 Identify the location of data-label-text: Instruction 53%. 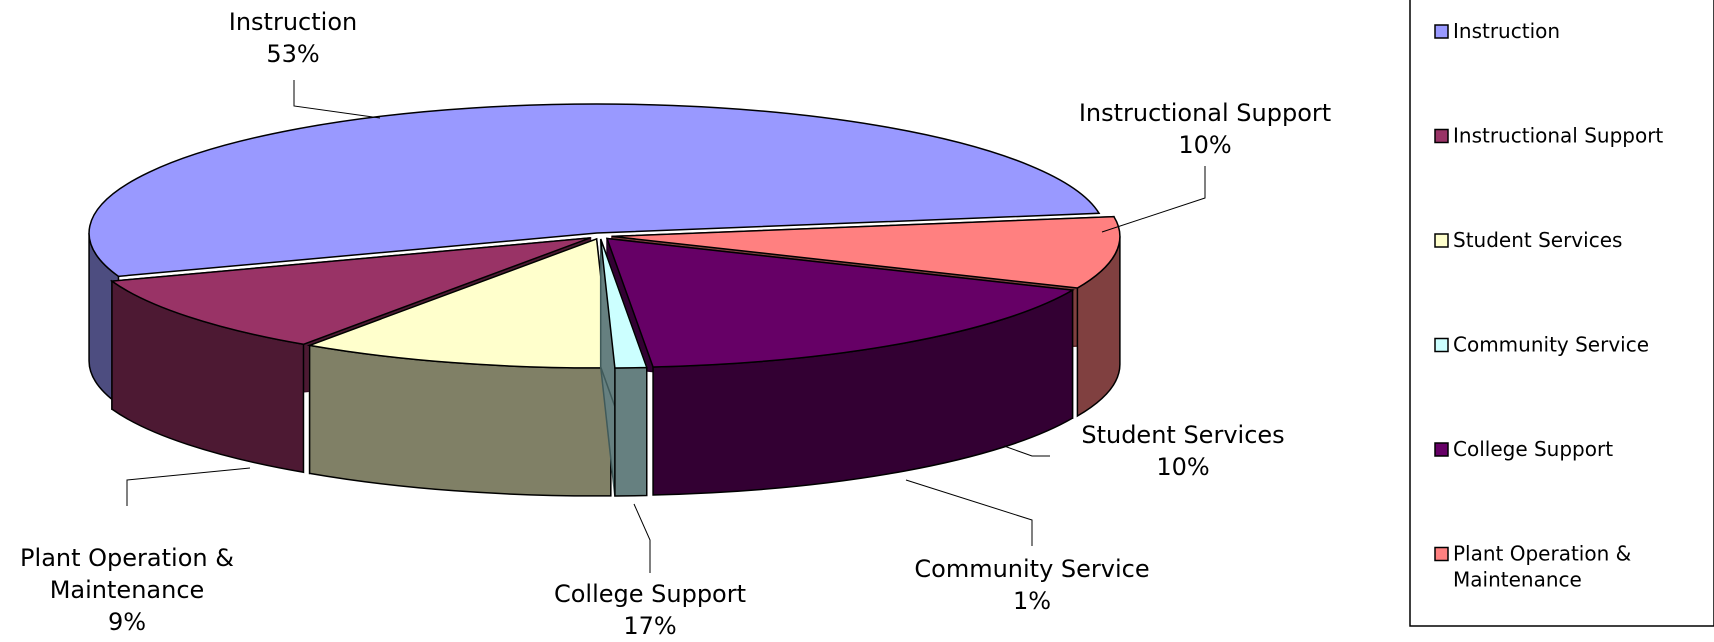
(293, 38).